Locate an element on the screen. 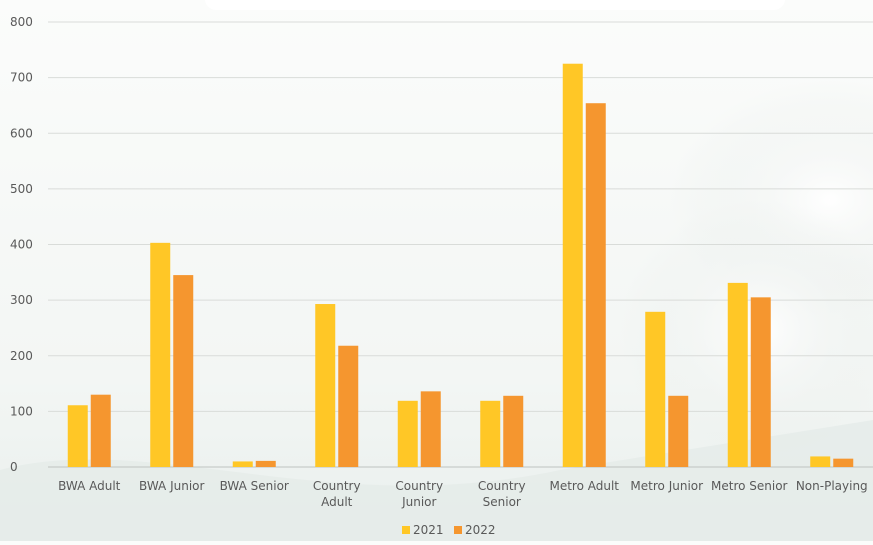  legend-swatch-2021 is located at coordinates (406, 530).